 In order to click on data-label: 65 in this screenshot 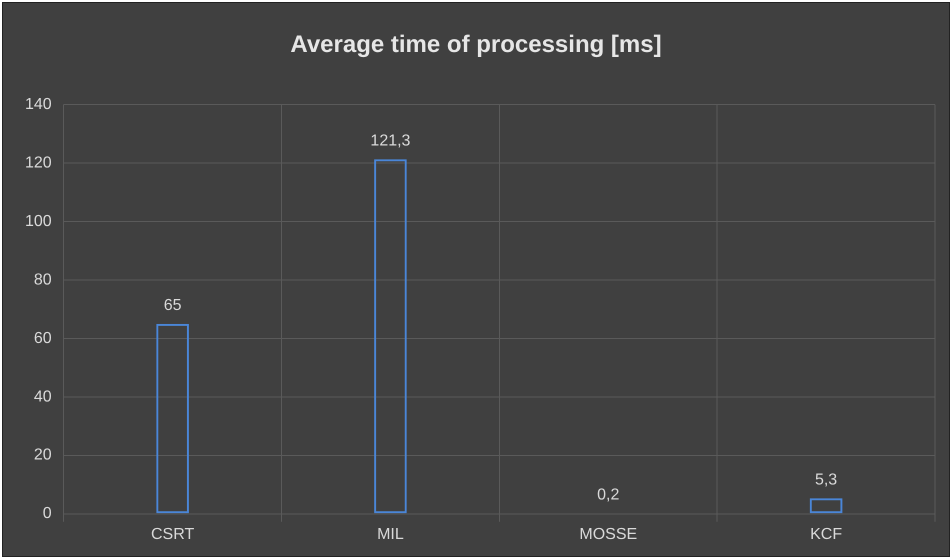, I will do `click(173, 305)`.